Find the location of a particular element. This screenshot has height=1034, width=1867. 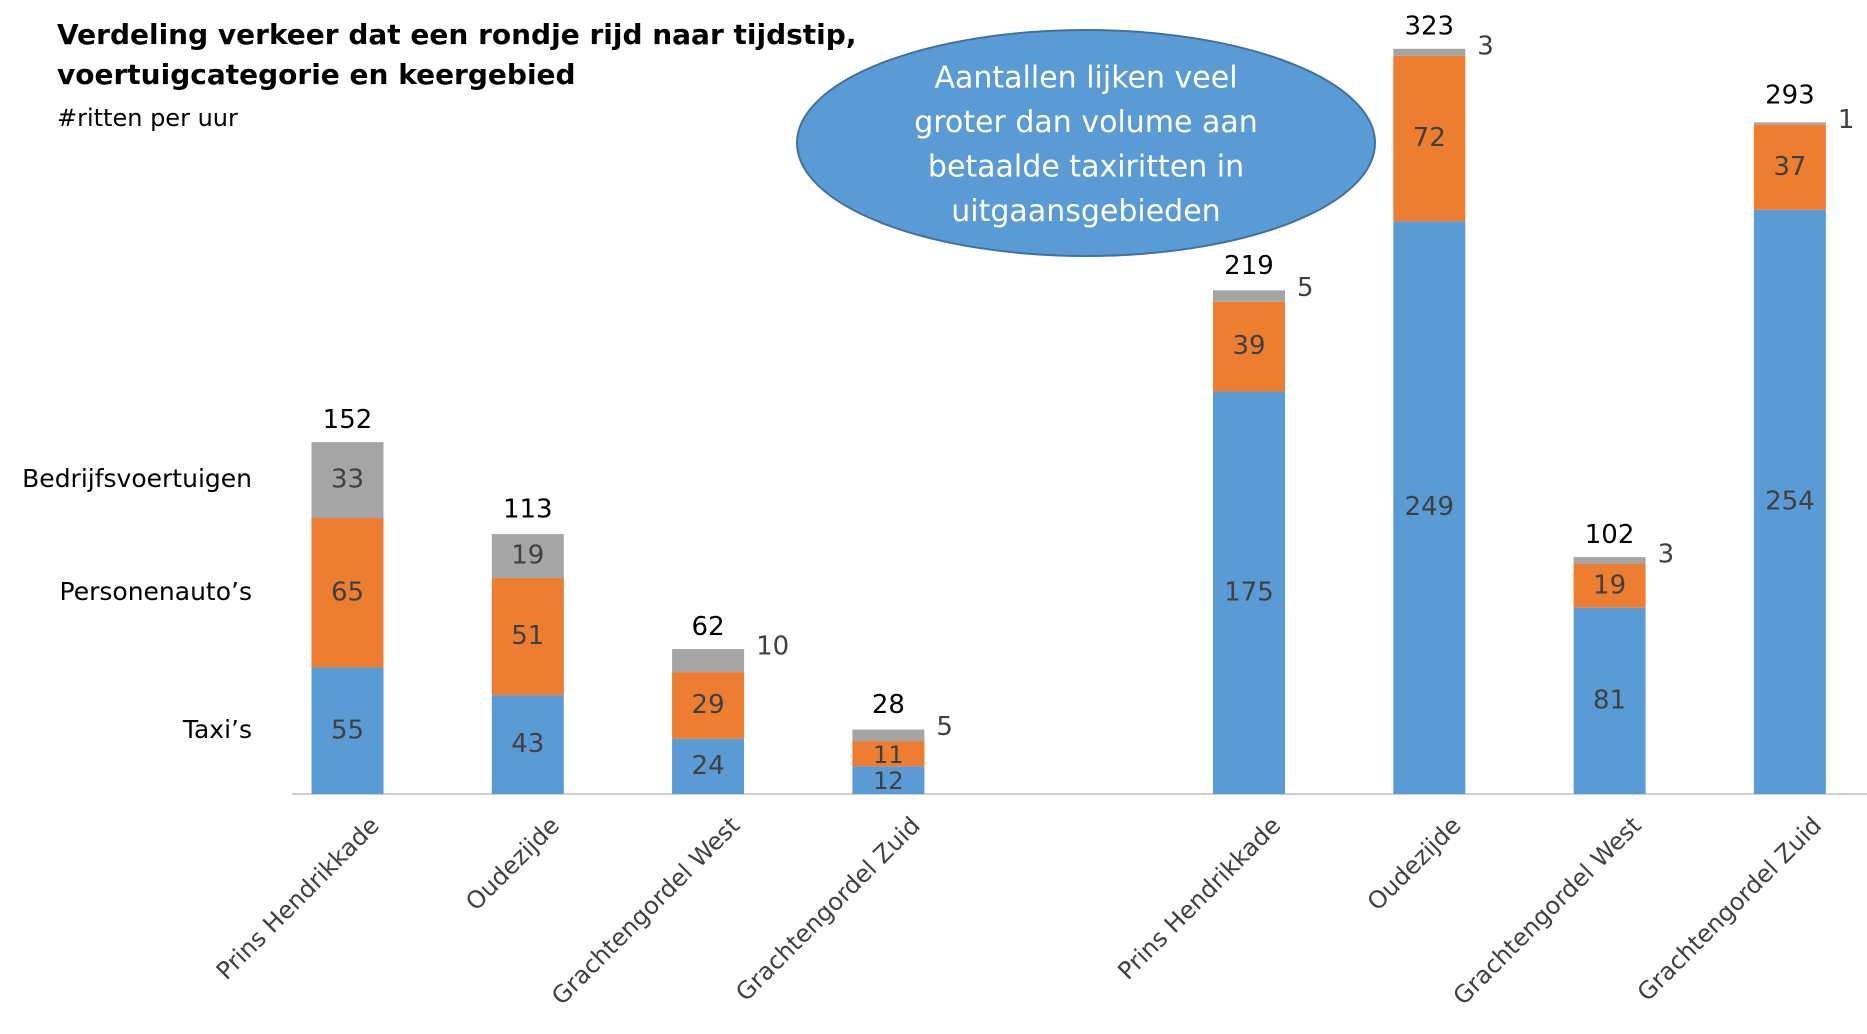

total-label: 152 is located at coordinates (348, 420).